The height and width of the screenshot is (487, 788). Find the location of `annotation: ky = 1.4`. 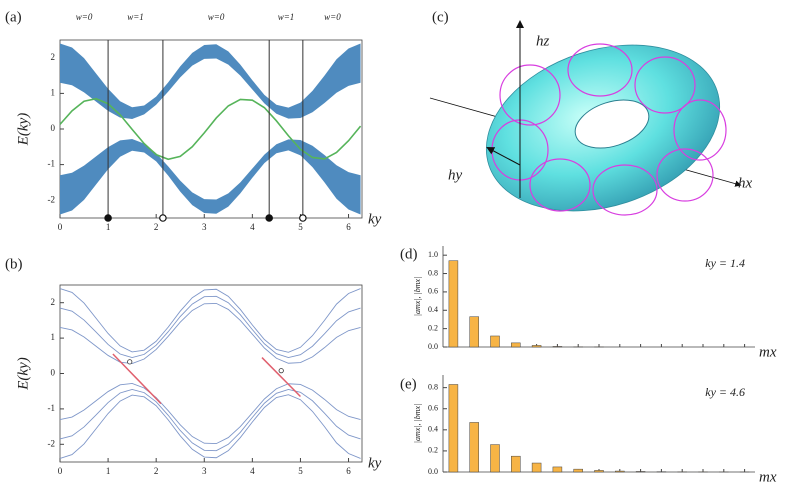

annotation: ky = 1.4 is located at coordinates (725, 263).